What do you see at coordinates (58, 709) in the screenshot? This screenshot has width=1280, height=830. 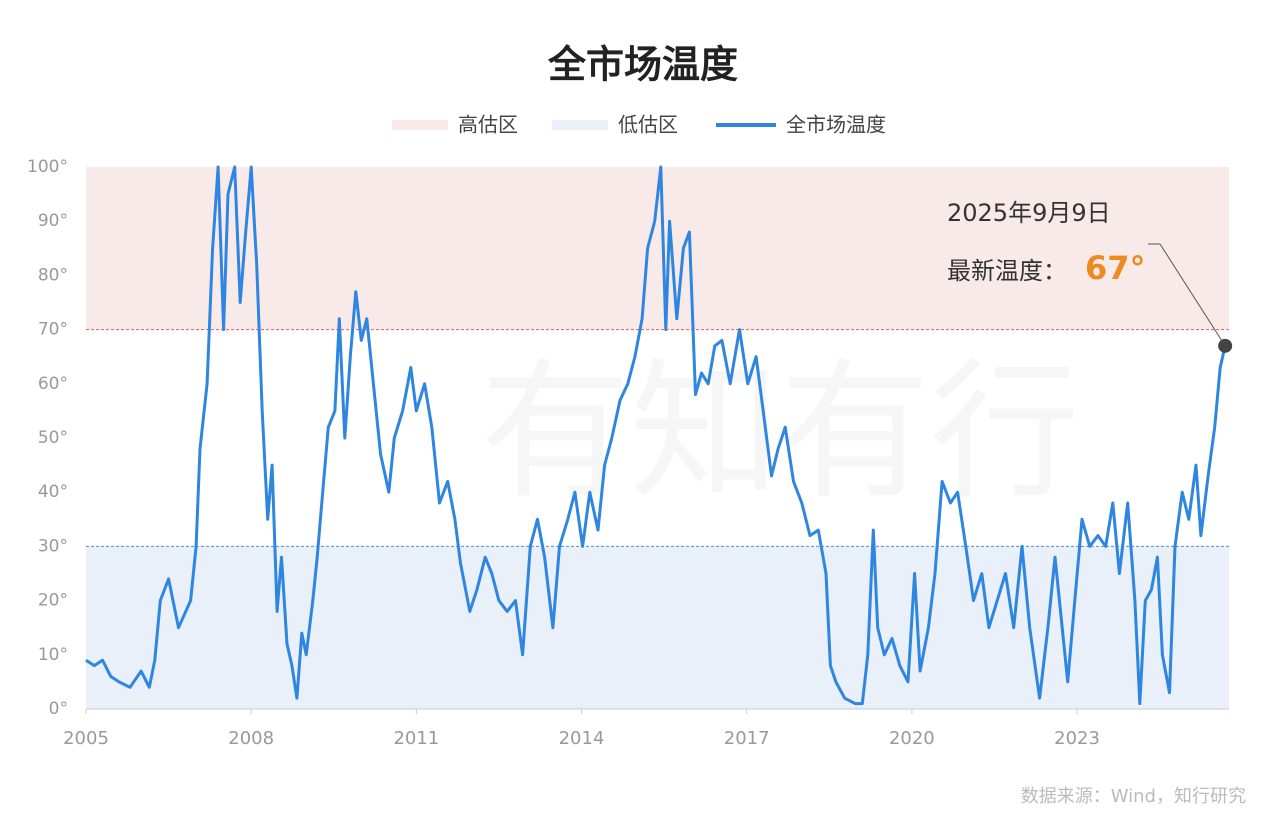 I see `y-tick-label: 0°` at bounding box center [58, 709].